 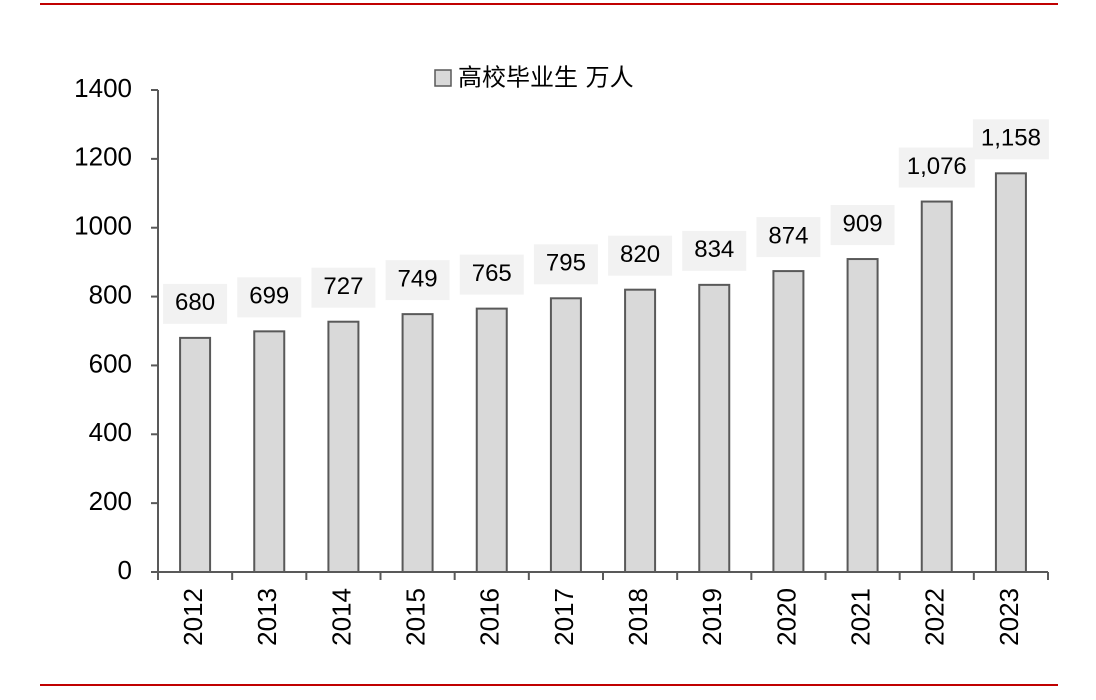 I want to click on data-label: 680, so click(x=195, y=302).